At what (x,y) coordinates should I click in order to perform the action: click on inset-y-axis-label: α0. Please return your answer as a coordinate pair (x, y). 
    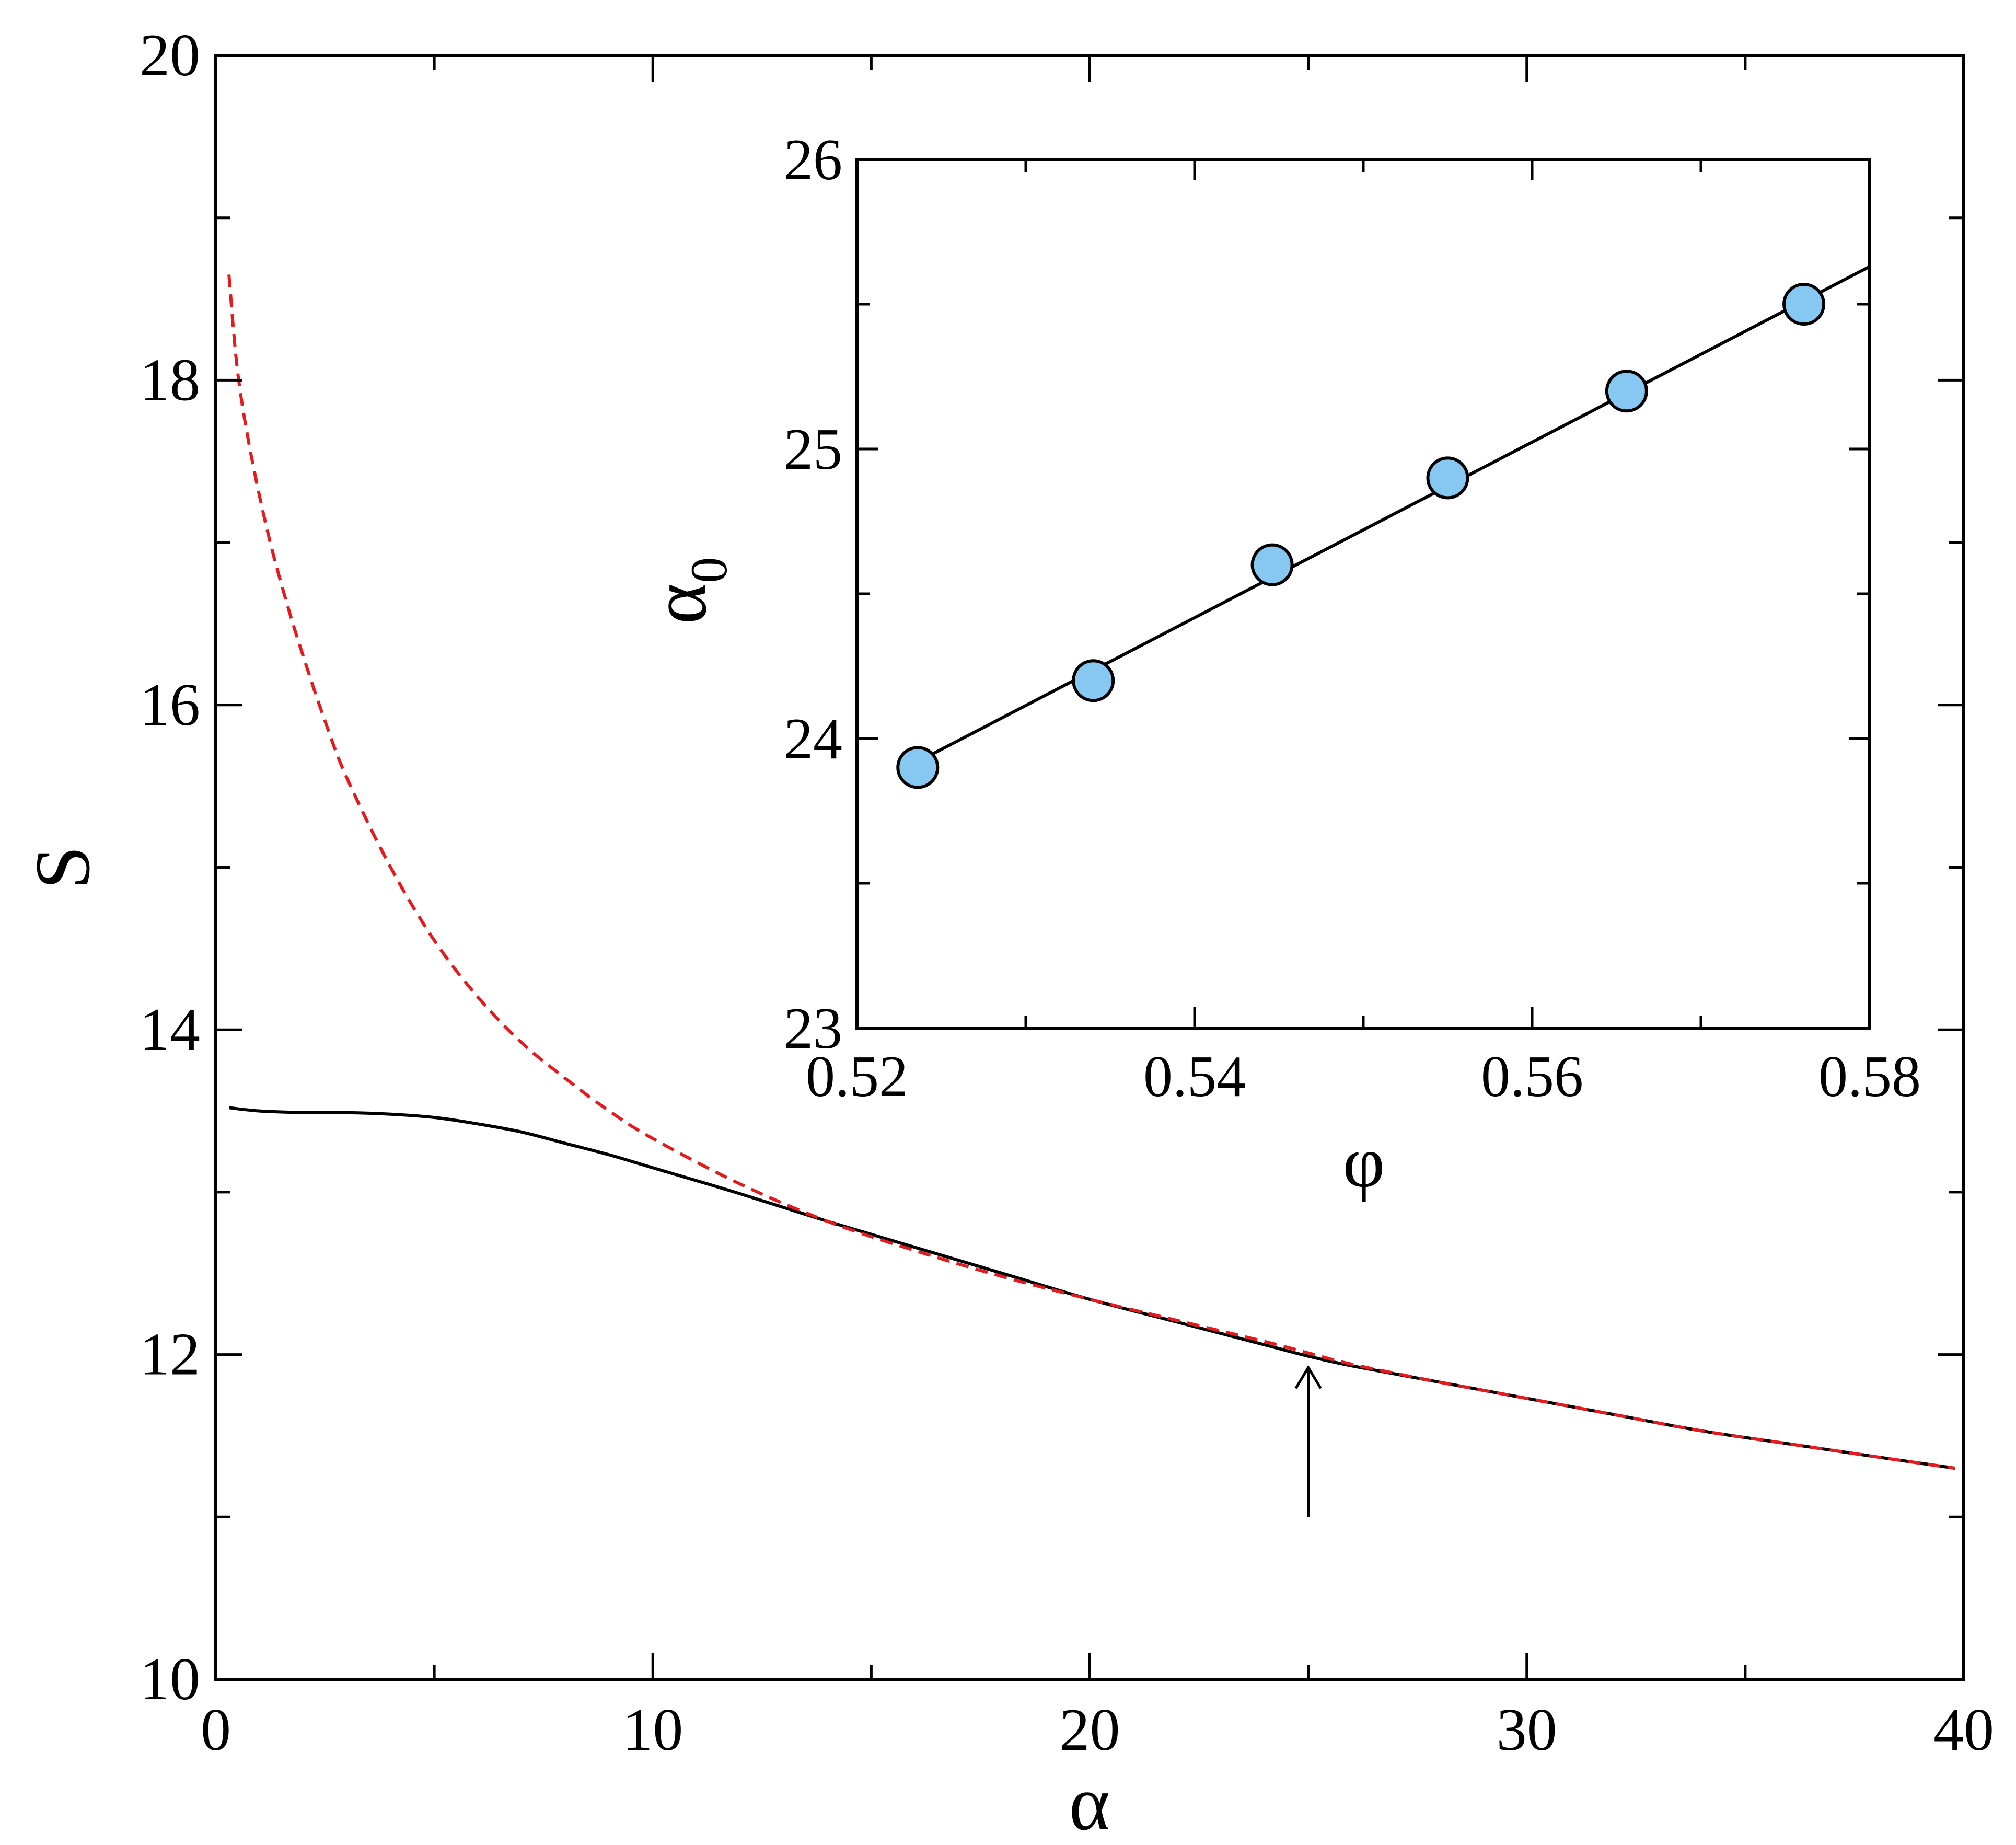
    Looking at the image, I should click on (687, 591).